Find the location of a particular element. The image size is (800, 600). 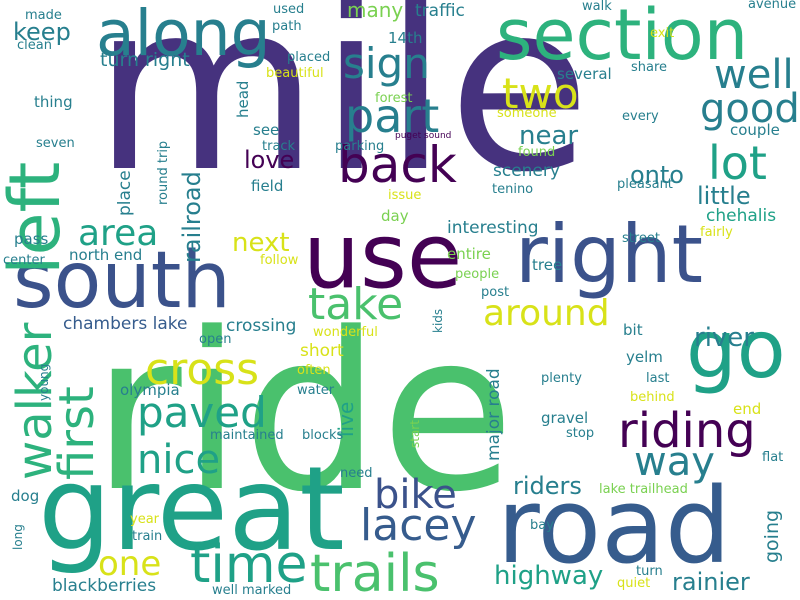

word-found: found is located at coordinates (537, 152).